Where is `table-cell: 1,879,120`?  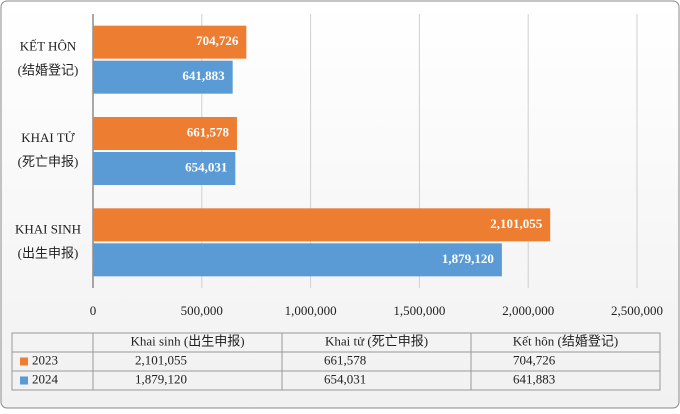
table-cell: 1,879,120 is located at coordinates (161, 378).